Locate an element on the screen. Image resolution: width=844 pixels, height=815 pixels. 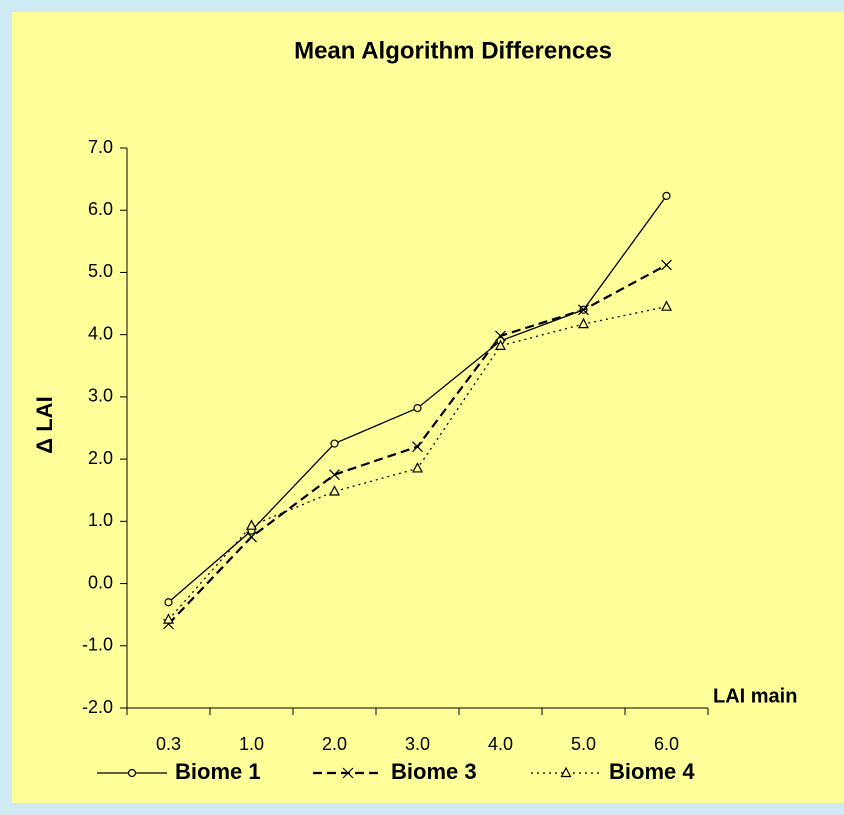
x-tick-label: 5.0 is located at coordinates (583, 744).